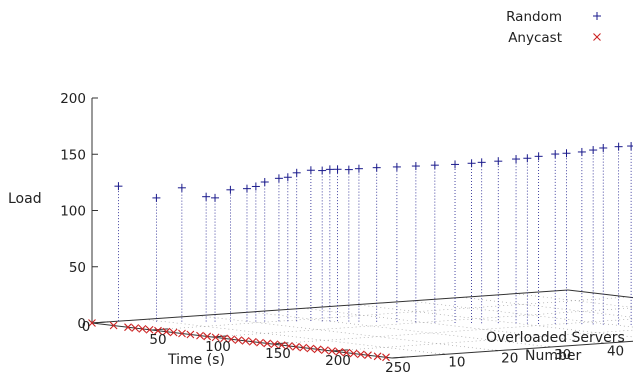  I want to click on x-tick-label: 50, so click(157, 340).